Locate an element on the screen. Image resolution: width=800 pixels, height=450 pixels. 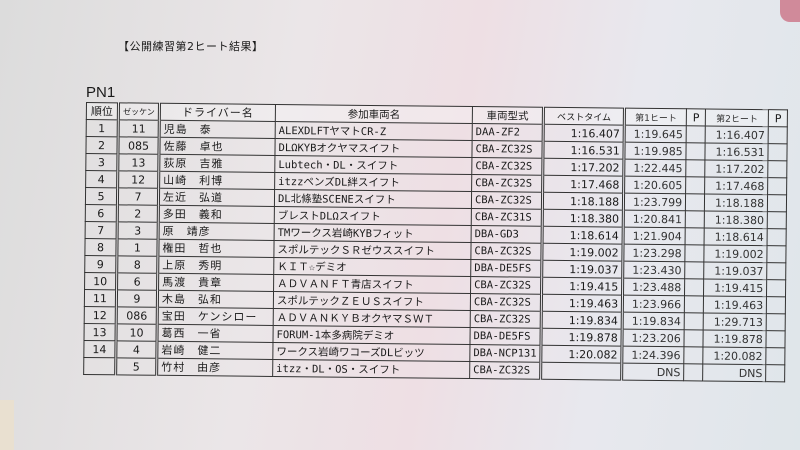
cell-car: ワークス岩崎ワコーズDLビッツ is located at coordinates (371, 352).